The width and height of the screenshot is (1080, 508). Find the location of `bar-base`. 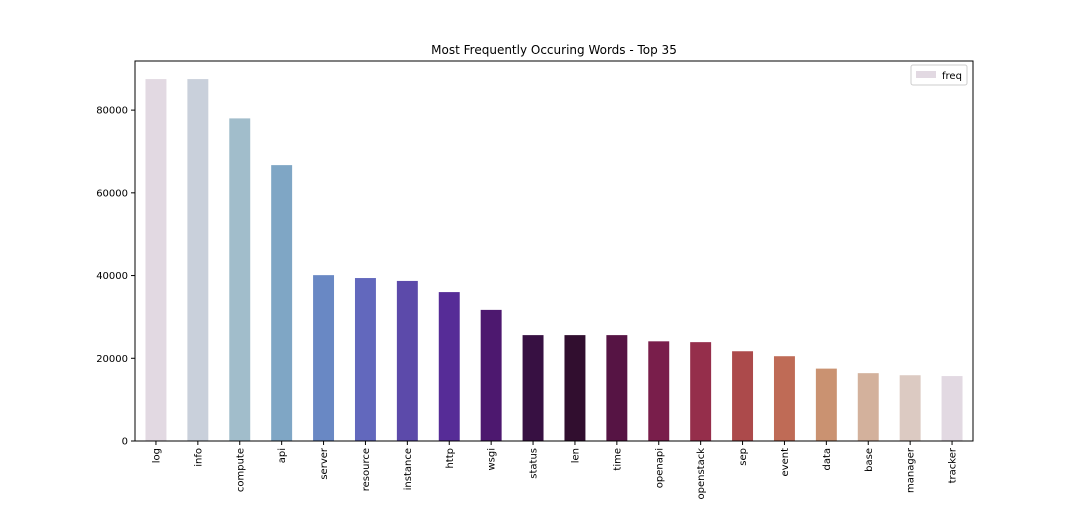

bar-base is located at coordinates (868, 407).